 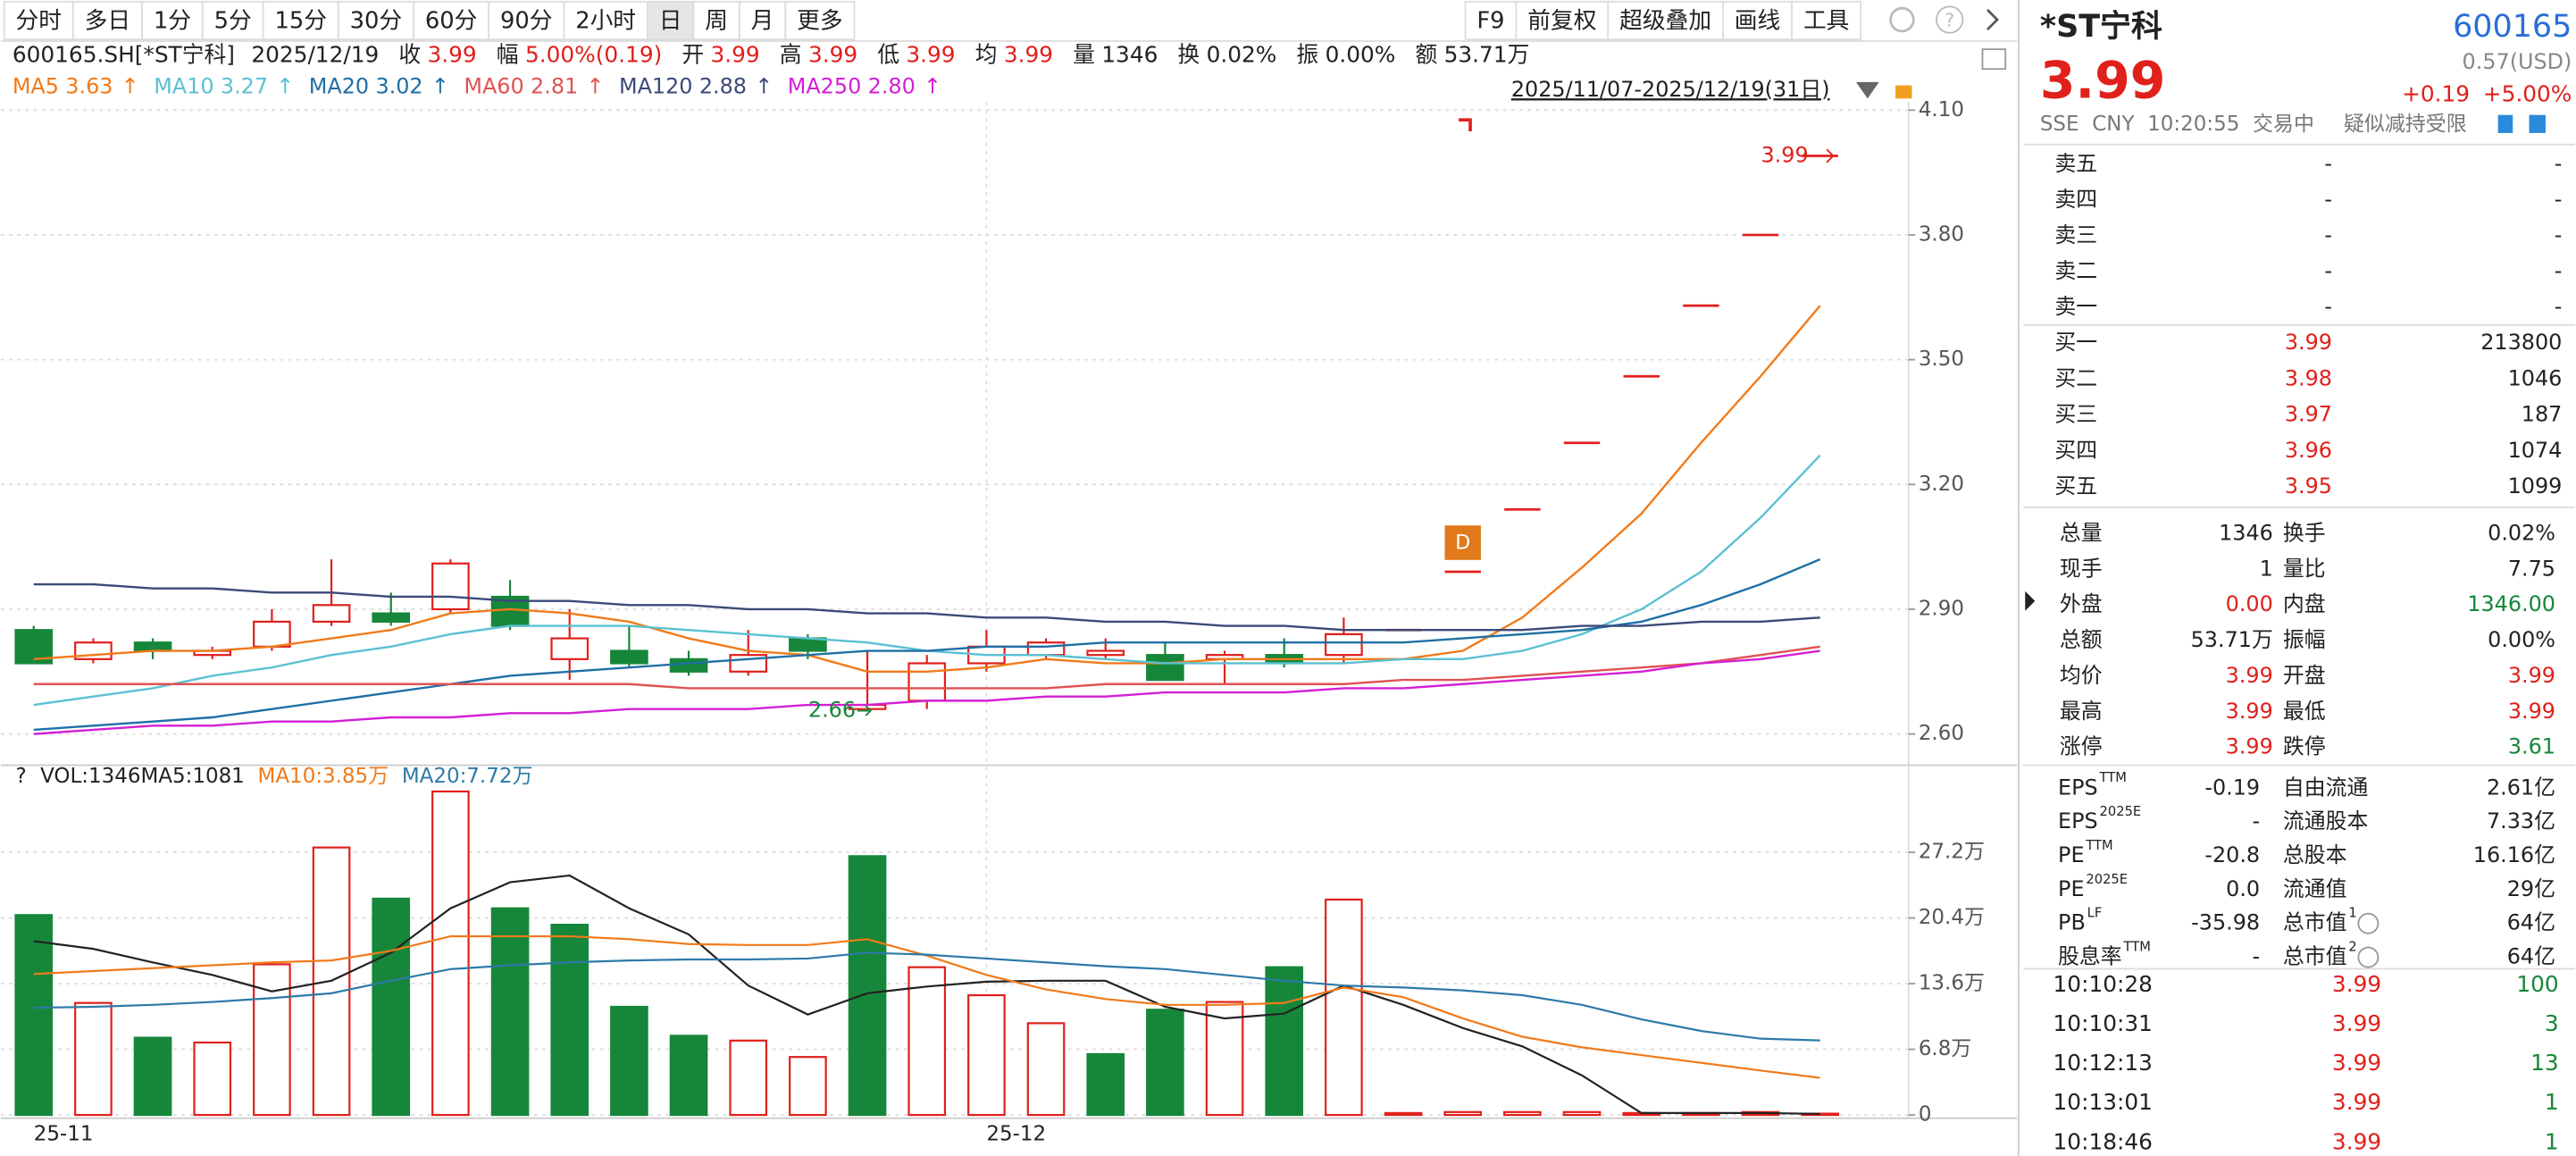 I want to click on stat-label: 量比, so click(x=2305, y=568).